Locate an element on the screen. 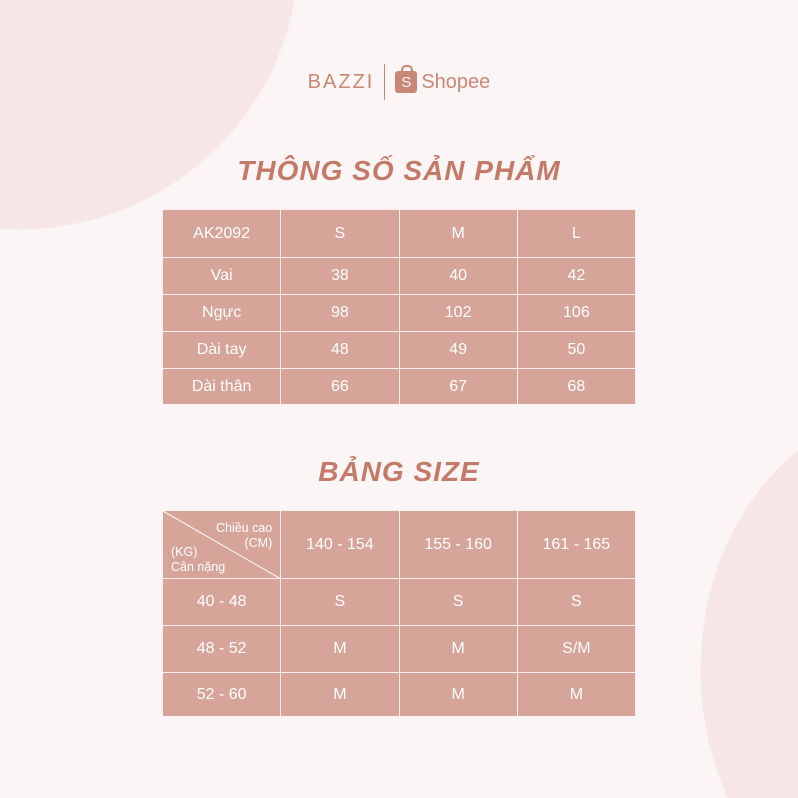  value-cell: 106 is located at coordinates (576, 313).